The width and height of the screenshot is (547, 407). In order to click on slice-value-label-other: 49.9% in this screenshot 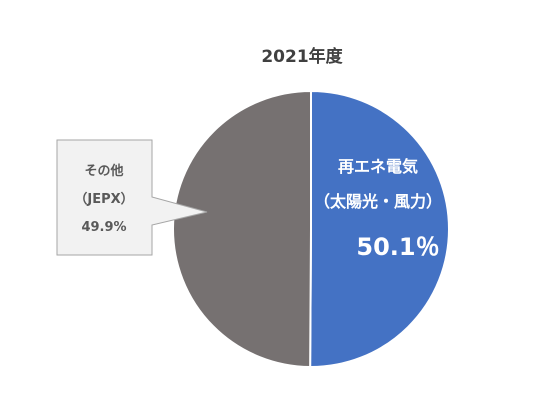, I will do `click(103, 227)`.